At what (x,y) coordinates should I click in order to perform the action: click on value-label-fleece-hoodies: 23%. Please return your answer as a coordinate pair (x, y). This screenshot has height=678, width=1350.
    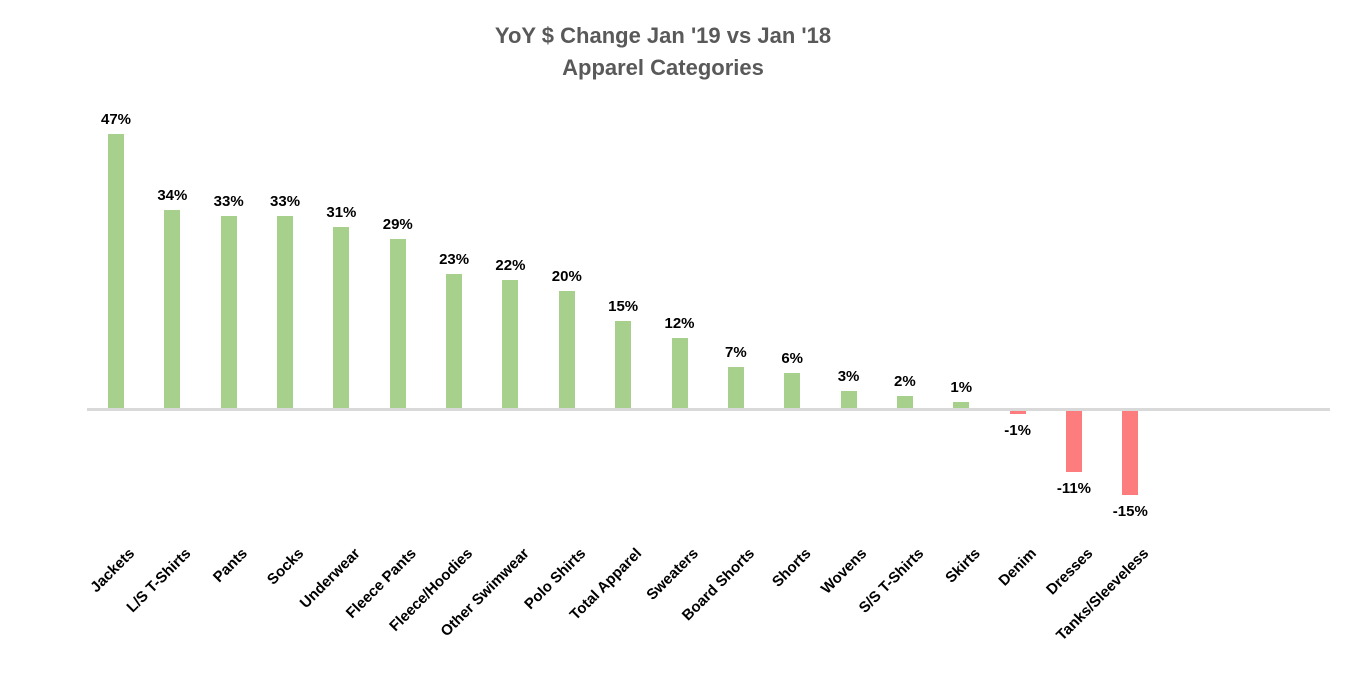
    Looking at the image, I should click on (454, 259).